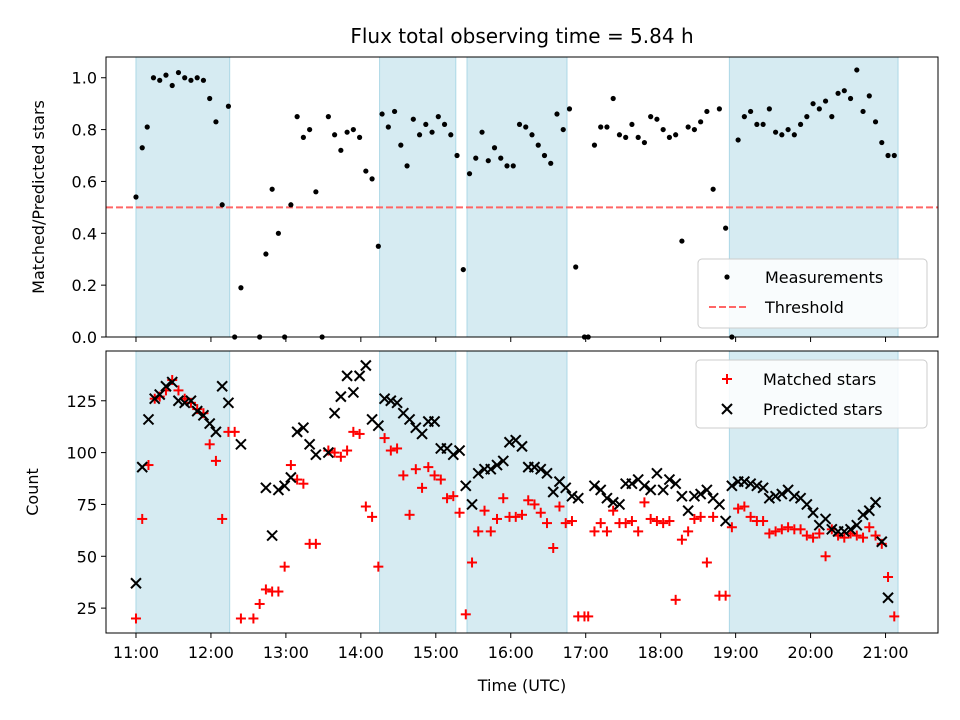  I want to click on ratio-panel-x-ticks, so click(511, 339).